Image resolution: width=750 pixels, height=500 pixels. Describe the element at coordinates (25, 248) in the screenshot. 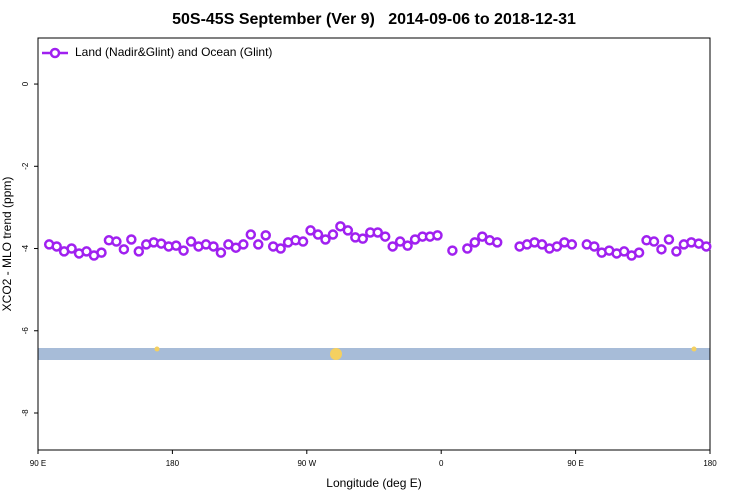

I see `y-tick-label: -4` at that location.